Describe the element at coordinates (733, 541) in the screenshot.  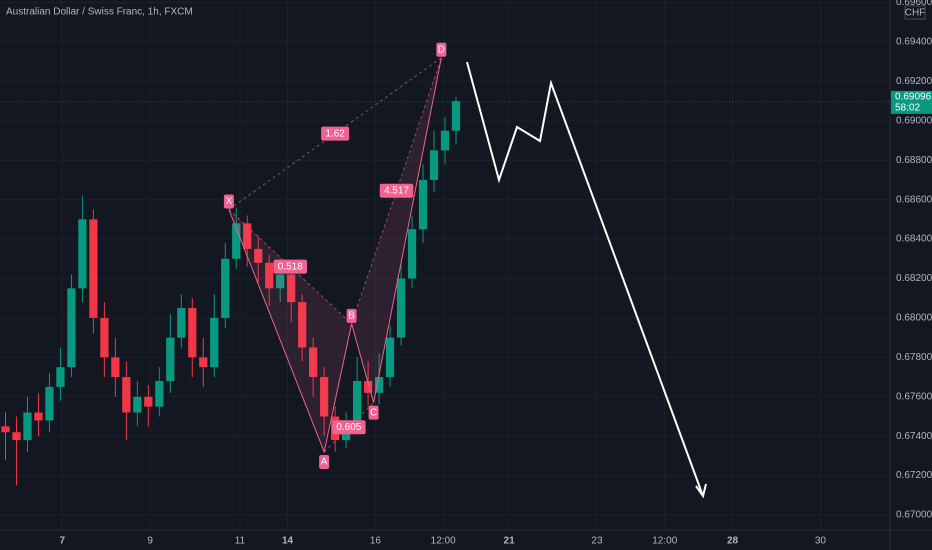
I see `x-tick-label: 28` at that location.